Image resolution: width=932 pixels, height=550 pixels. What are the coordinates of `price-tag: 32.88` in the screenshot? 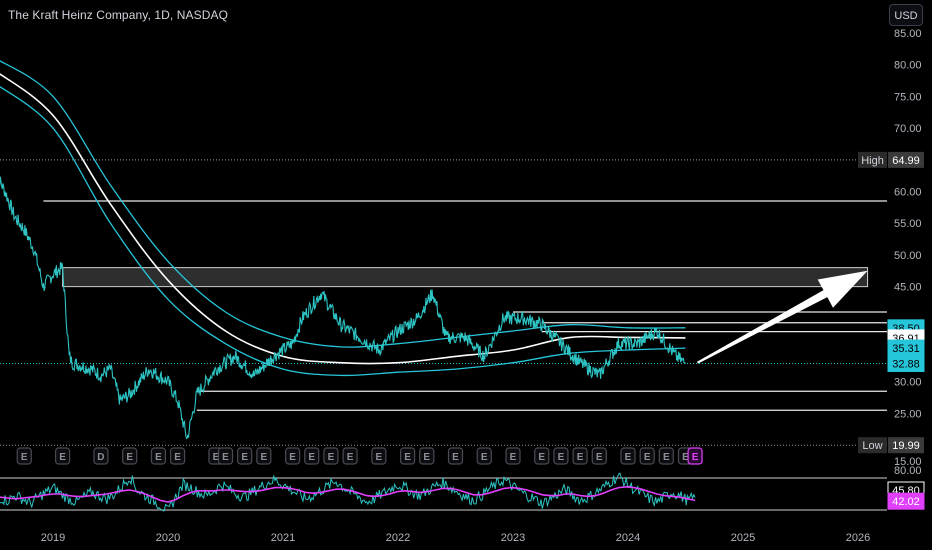 It's located at (906, 363).